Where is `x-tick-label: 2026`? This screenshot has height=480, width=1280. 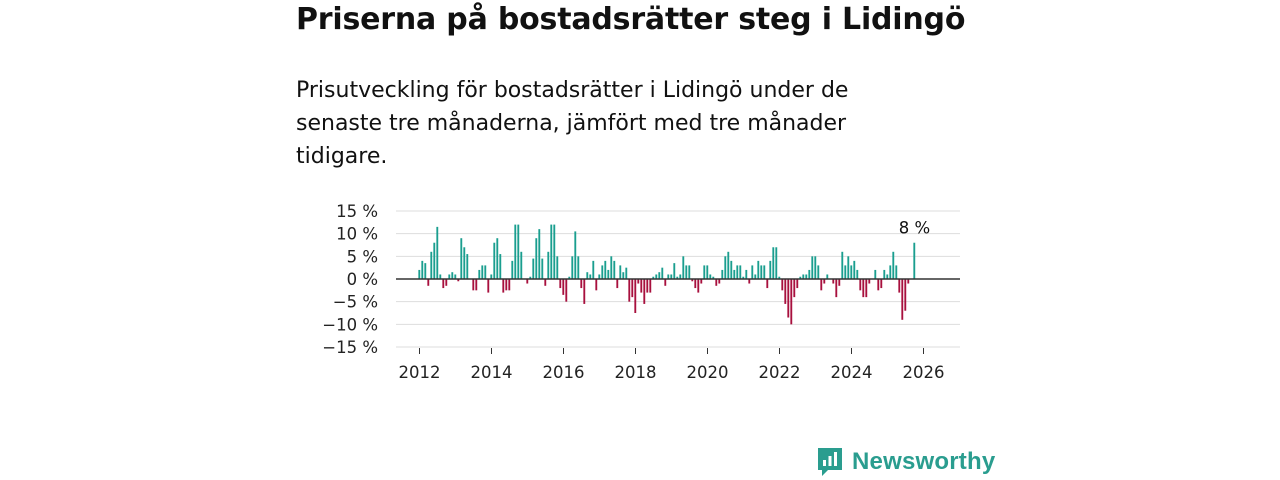 x-tick-label: 2026 is located at coordinates (924, 372).